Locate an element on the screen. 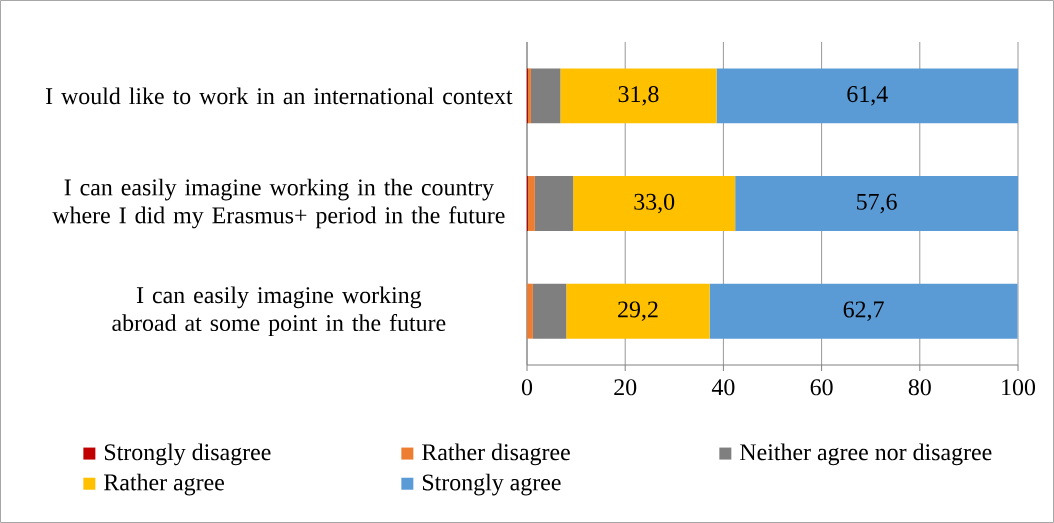  data-label: 33,0 is located at coordinates (654, 203).